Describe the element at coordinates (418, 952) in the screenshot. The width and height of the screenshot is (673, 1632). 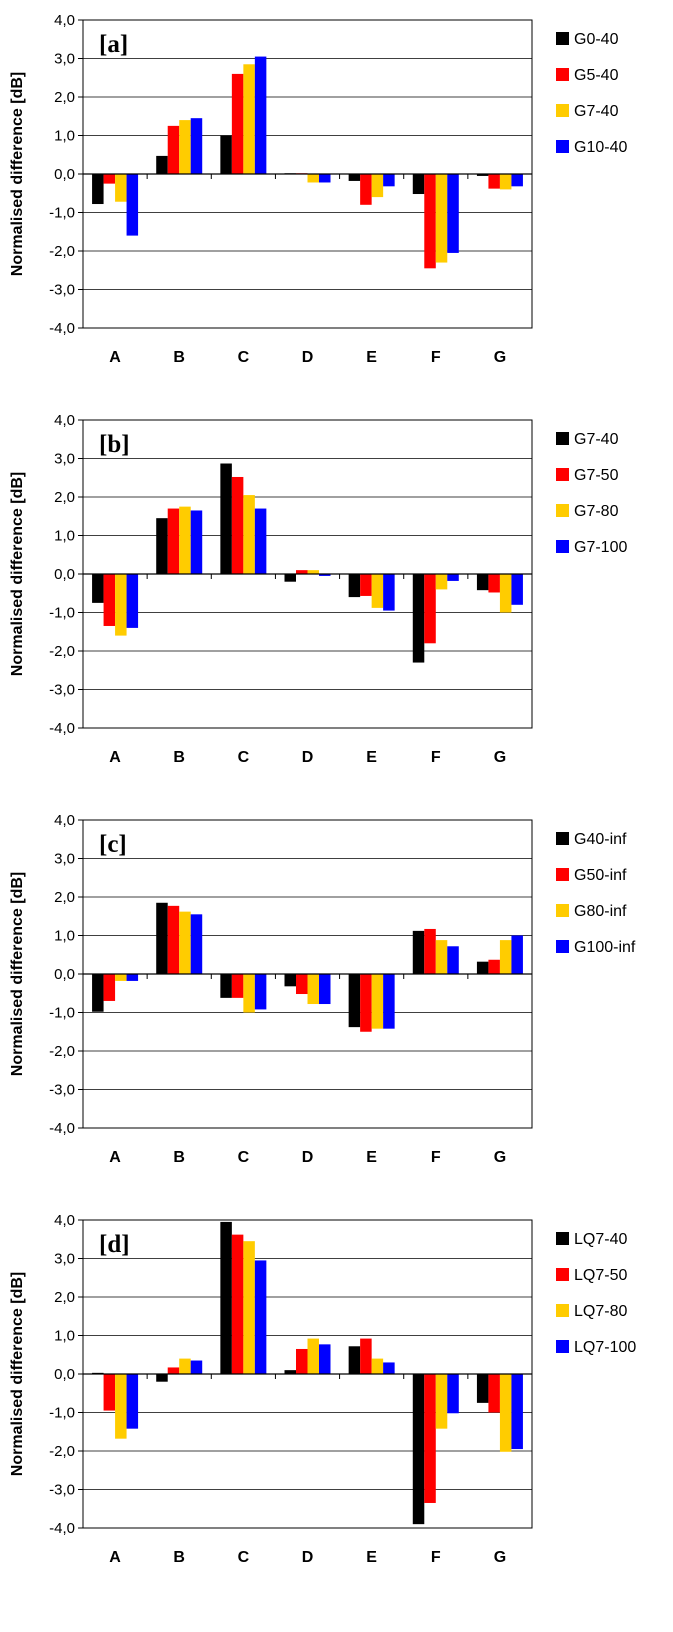
I see `bar-G40-inf-F` at that location.